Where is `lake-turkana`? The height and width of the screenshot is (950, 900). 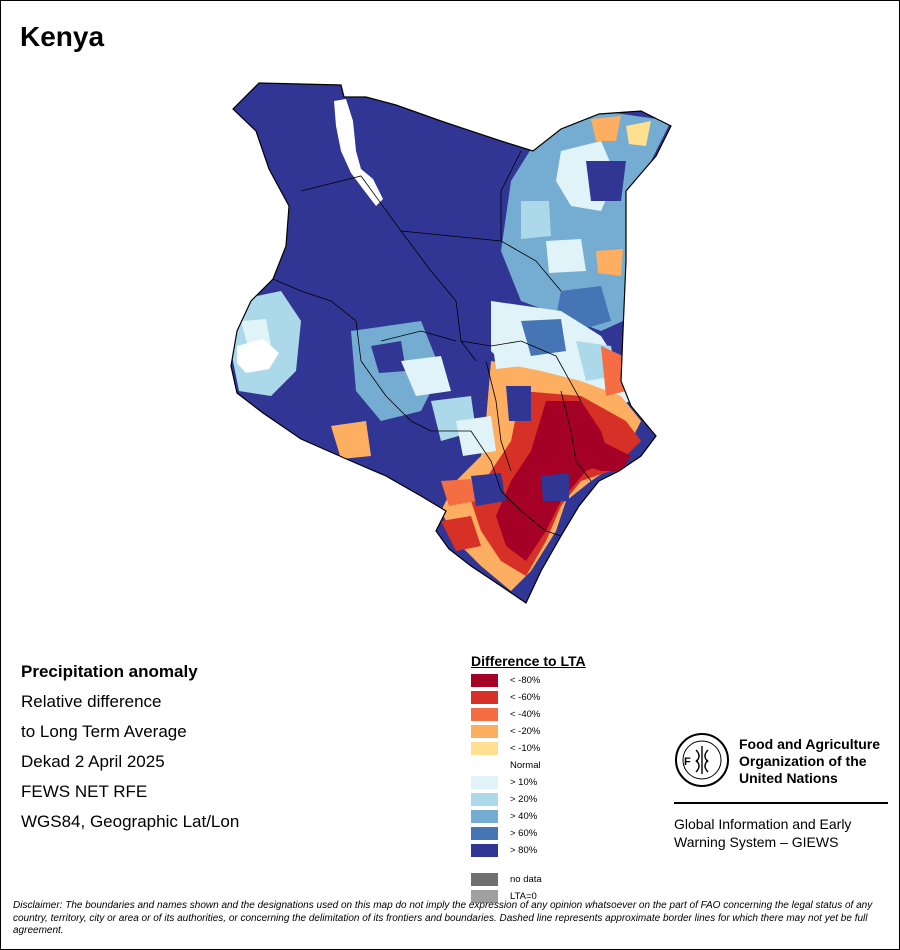
lake-turkana is located at coordinates (358, 152).